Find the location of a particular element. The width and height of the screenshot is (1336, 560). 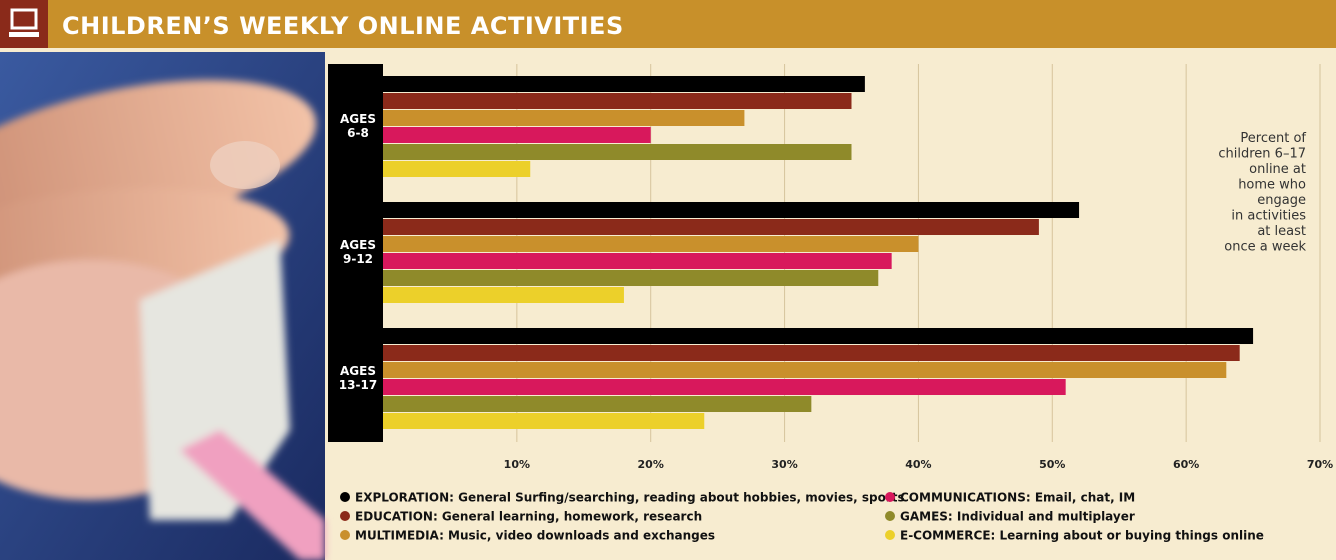

x-tick-label: 70% is located at coordinates (1320, 464).